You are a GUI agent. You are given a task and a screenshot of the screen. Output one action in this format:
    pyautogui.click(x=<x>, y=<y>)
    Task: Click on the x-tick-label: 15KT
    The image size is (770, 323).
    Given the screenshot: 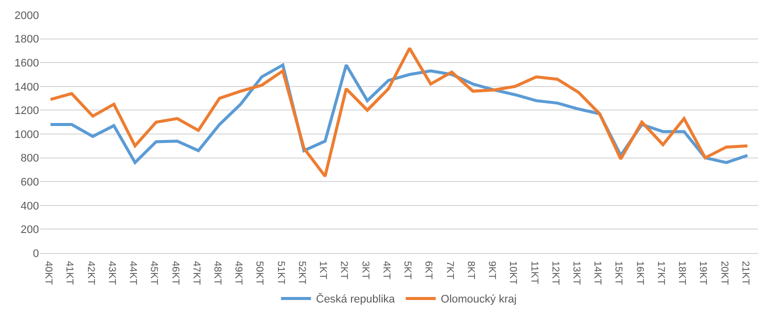 What is the action you would take?
    pyautogui.click(x=618, y=273)
    